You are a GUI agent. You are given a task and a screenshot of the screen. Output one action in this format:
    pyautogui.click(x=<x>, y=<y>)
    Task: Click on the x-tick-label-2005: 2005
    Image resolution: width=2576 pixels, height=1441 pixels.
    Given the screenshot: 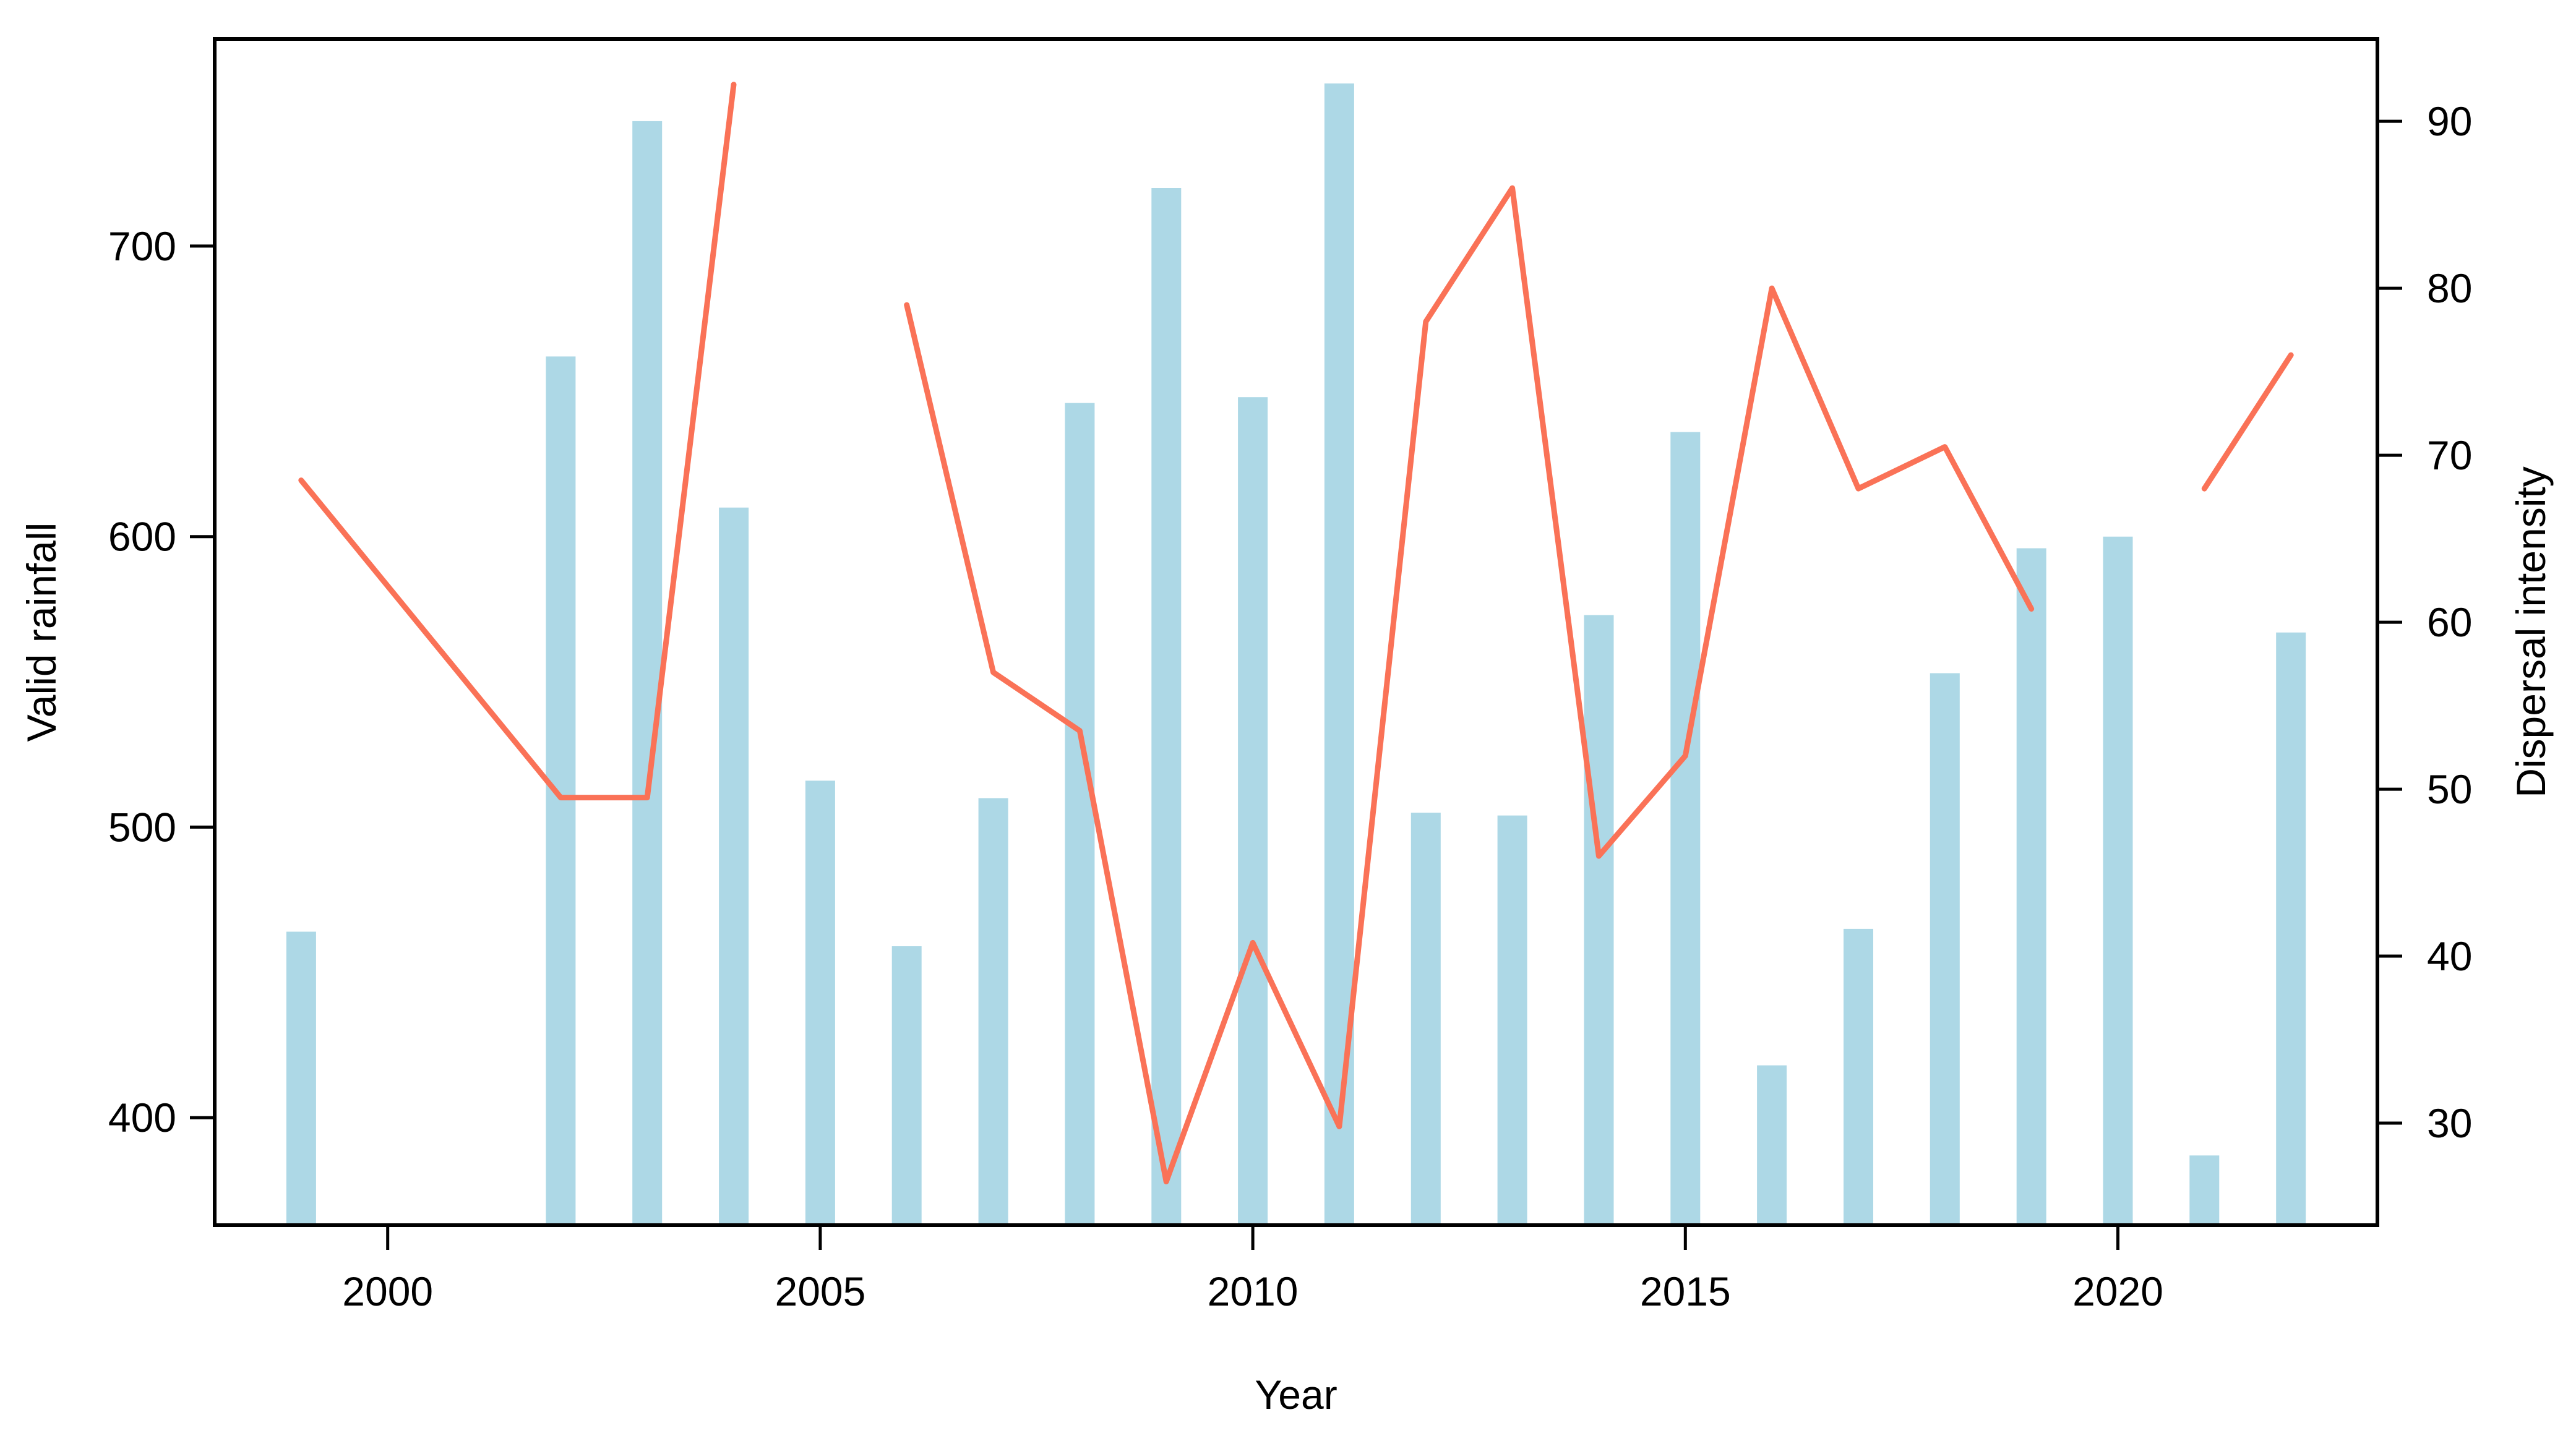 What is the action you would take?
    pyautogui.click(x=820, y=1291)
    